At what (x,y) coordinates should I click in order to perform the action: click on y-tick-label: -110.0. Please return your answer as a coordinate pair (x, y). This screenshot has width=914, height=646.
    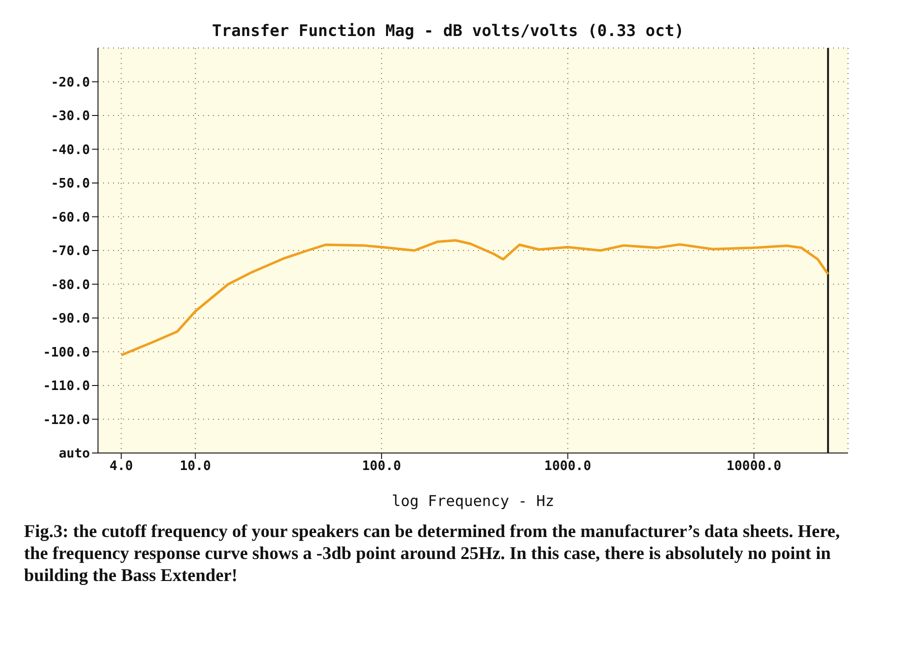
    Looking at the image, I should click on (66, 386).